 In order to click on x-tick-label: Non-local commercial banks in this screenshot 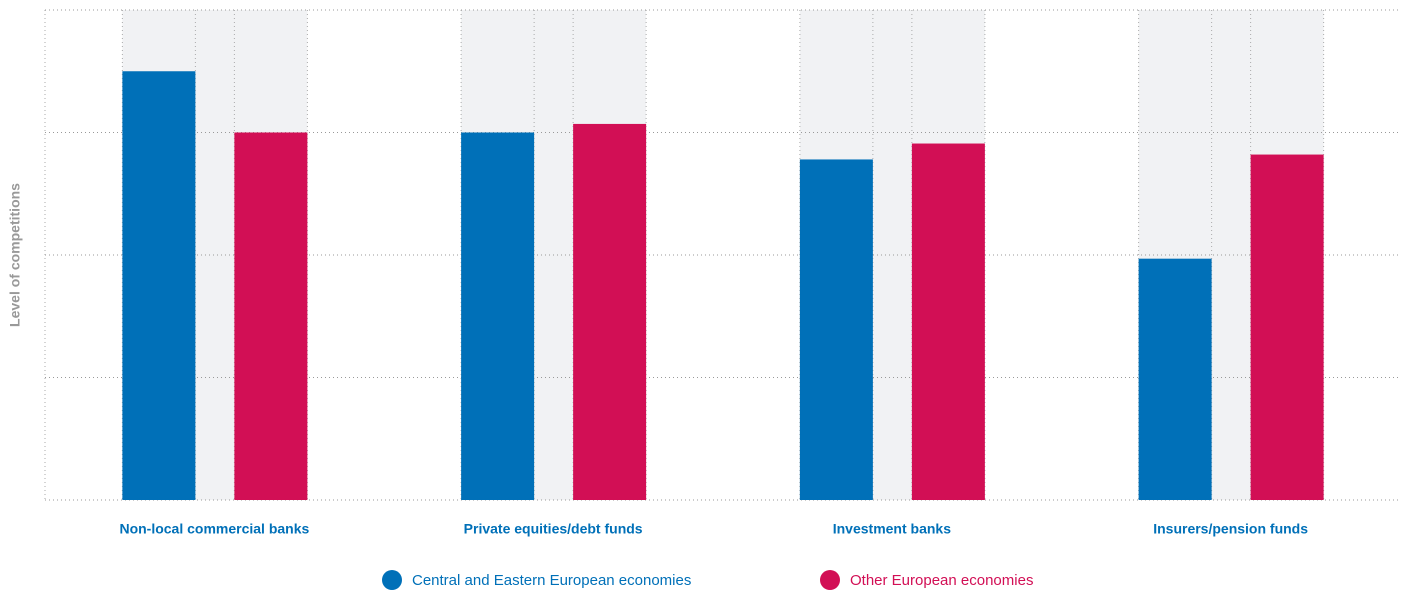, I will do `click(214, 529)`.